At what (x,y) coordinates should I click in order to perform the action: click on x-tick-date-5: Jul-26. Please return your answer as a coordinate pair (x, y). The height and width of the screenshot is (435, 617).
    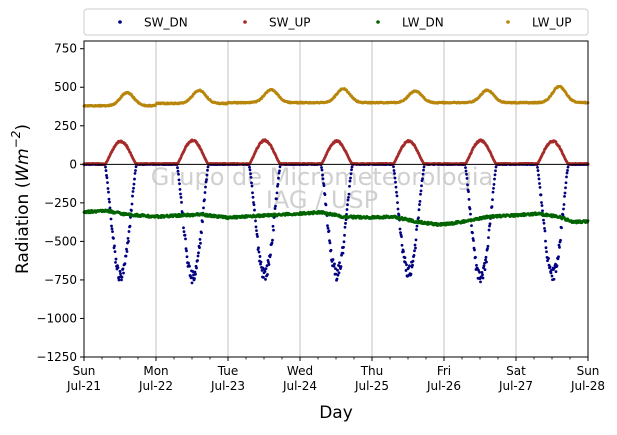
    Looking at the image, I should click on (443, 386).